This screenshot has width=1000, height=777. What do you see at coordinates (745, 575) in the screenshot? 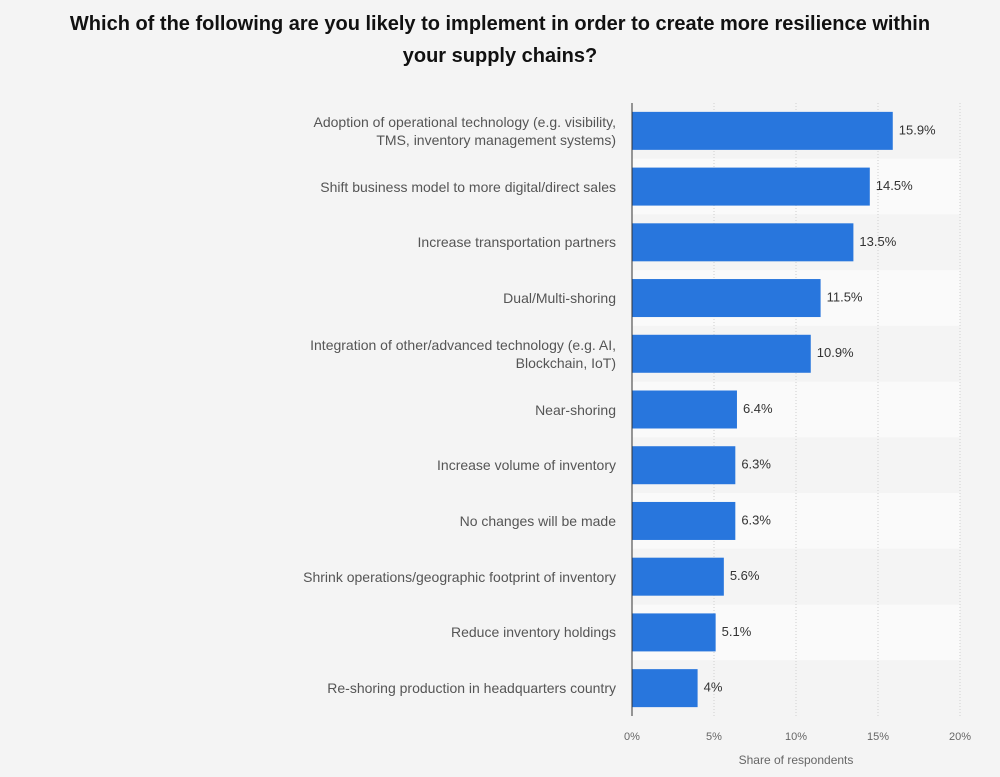
I see `value-label: 5.6%` at bounding box center [745, 575].